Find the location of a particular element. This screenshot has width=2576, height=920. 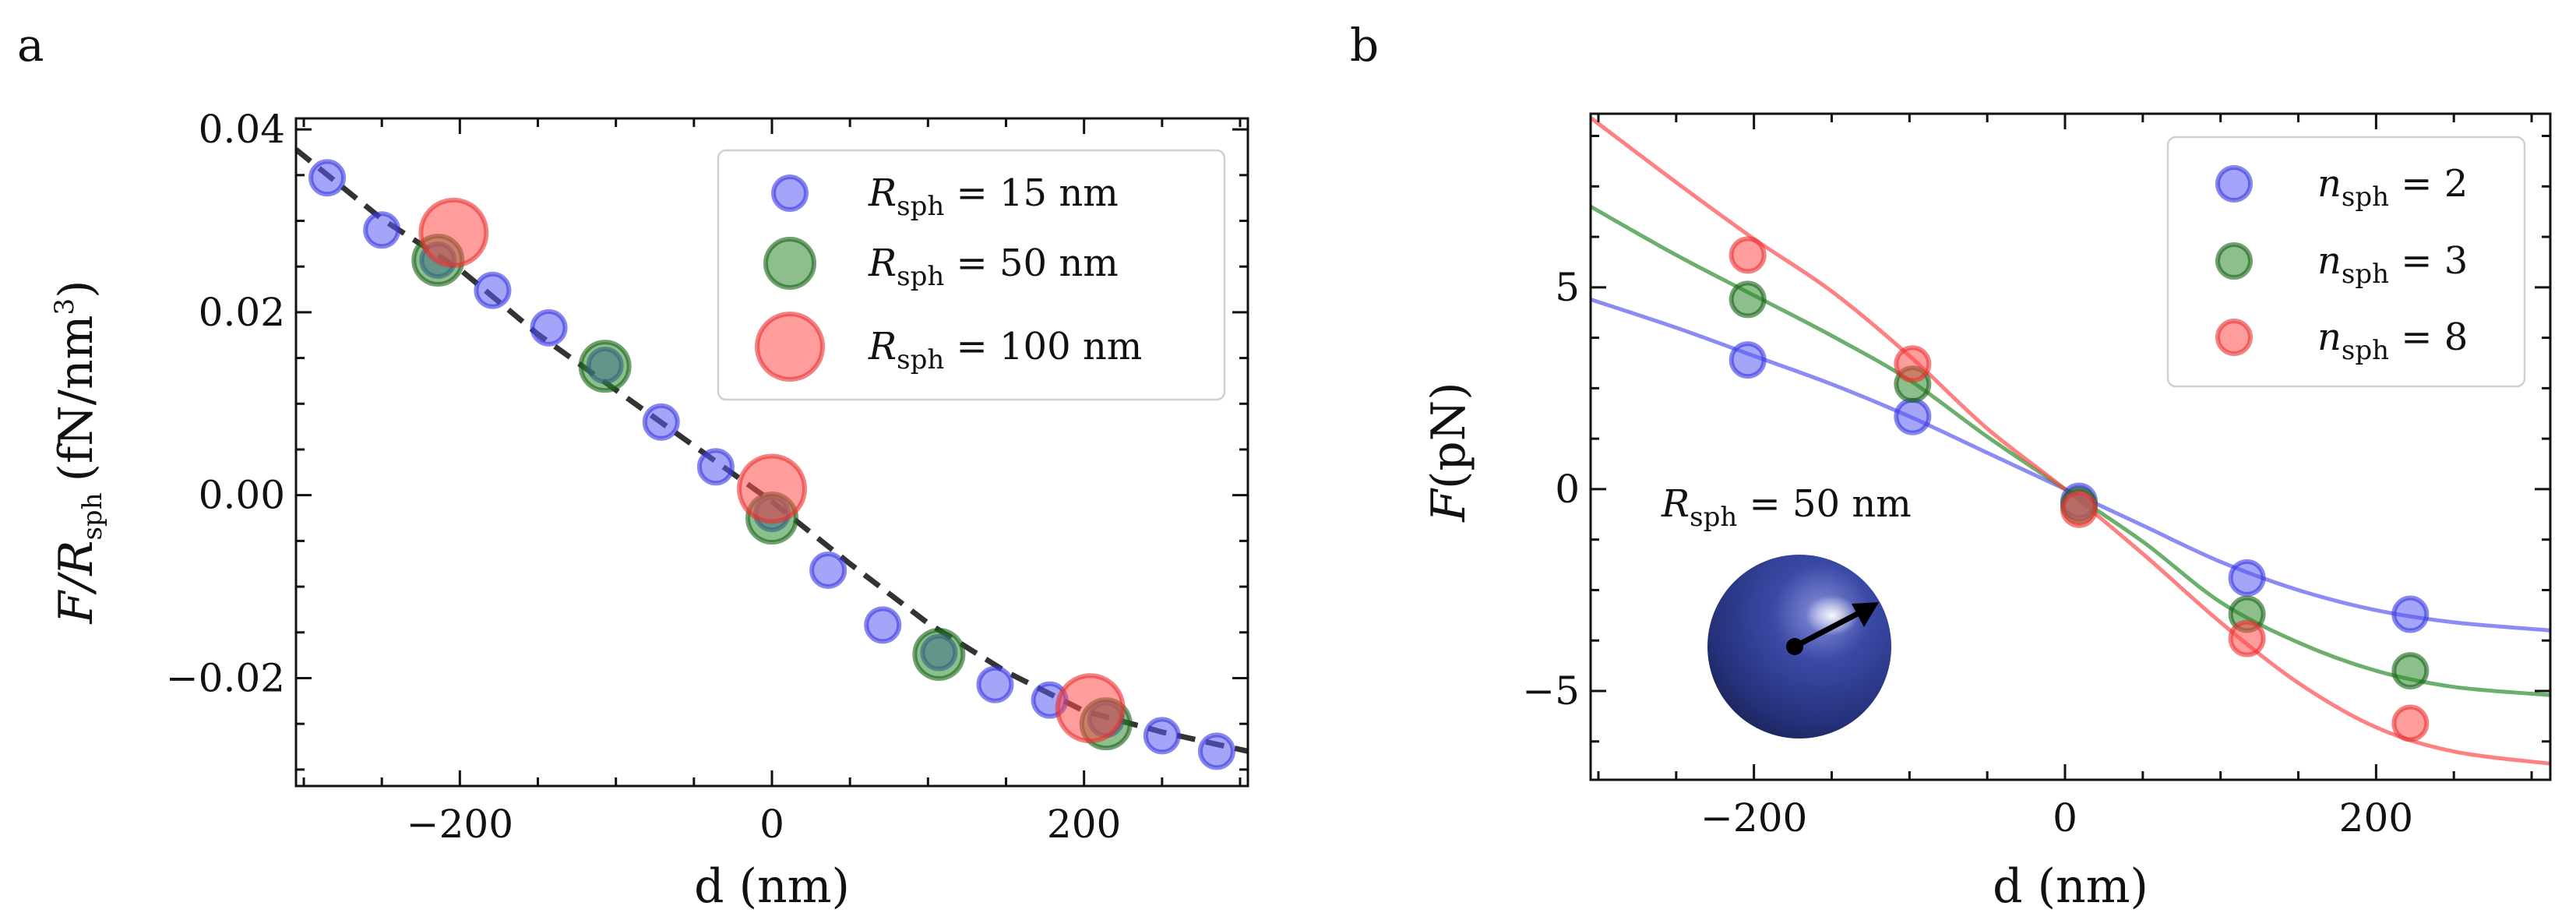

a-legend-marker-r15 is located at coordinates (790, 193).